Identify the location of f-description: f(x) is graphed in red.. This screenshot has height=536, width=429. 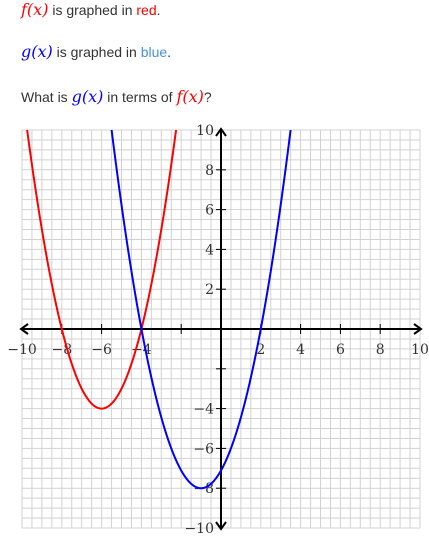
(91, 9).